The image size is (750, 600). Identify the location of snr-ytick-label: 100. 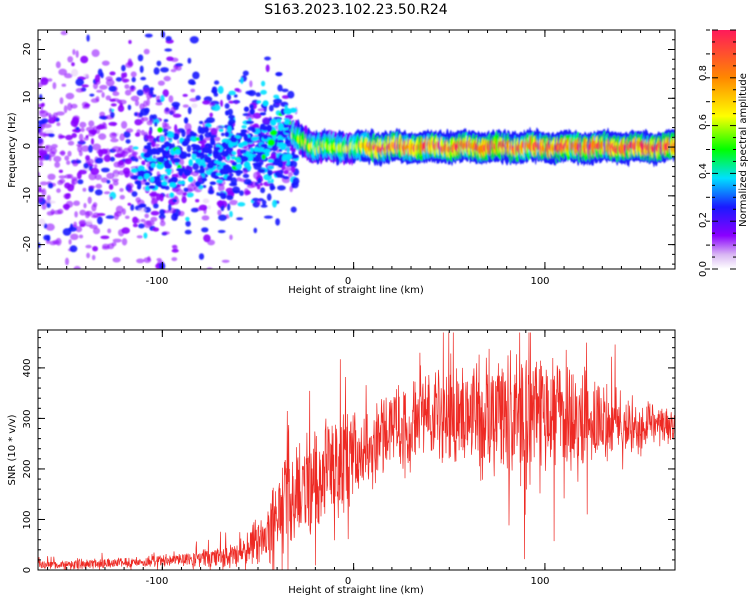
(27, 519).